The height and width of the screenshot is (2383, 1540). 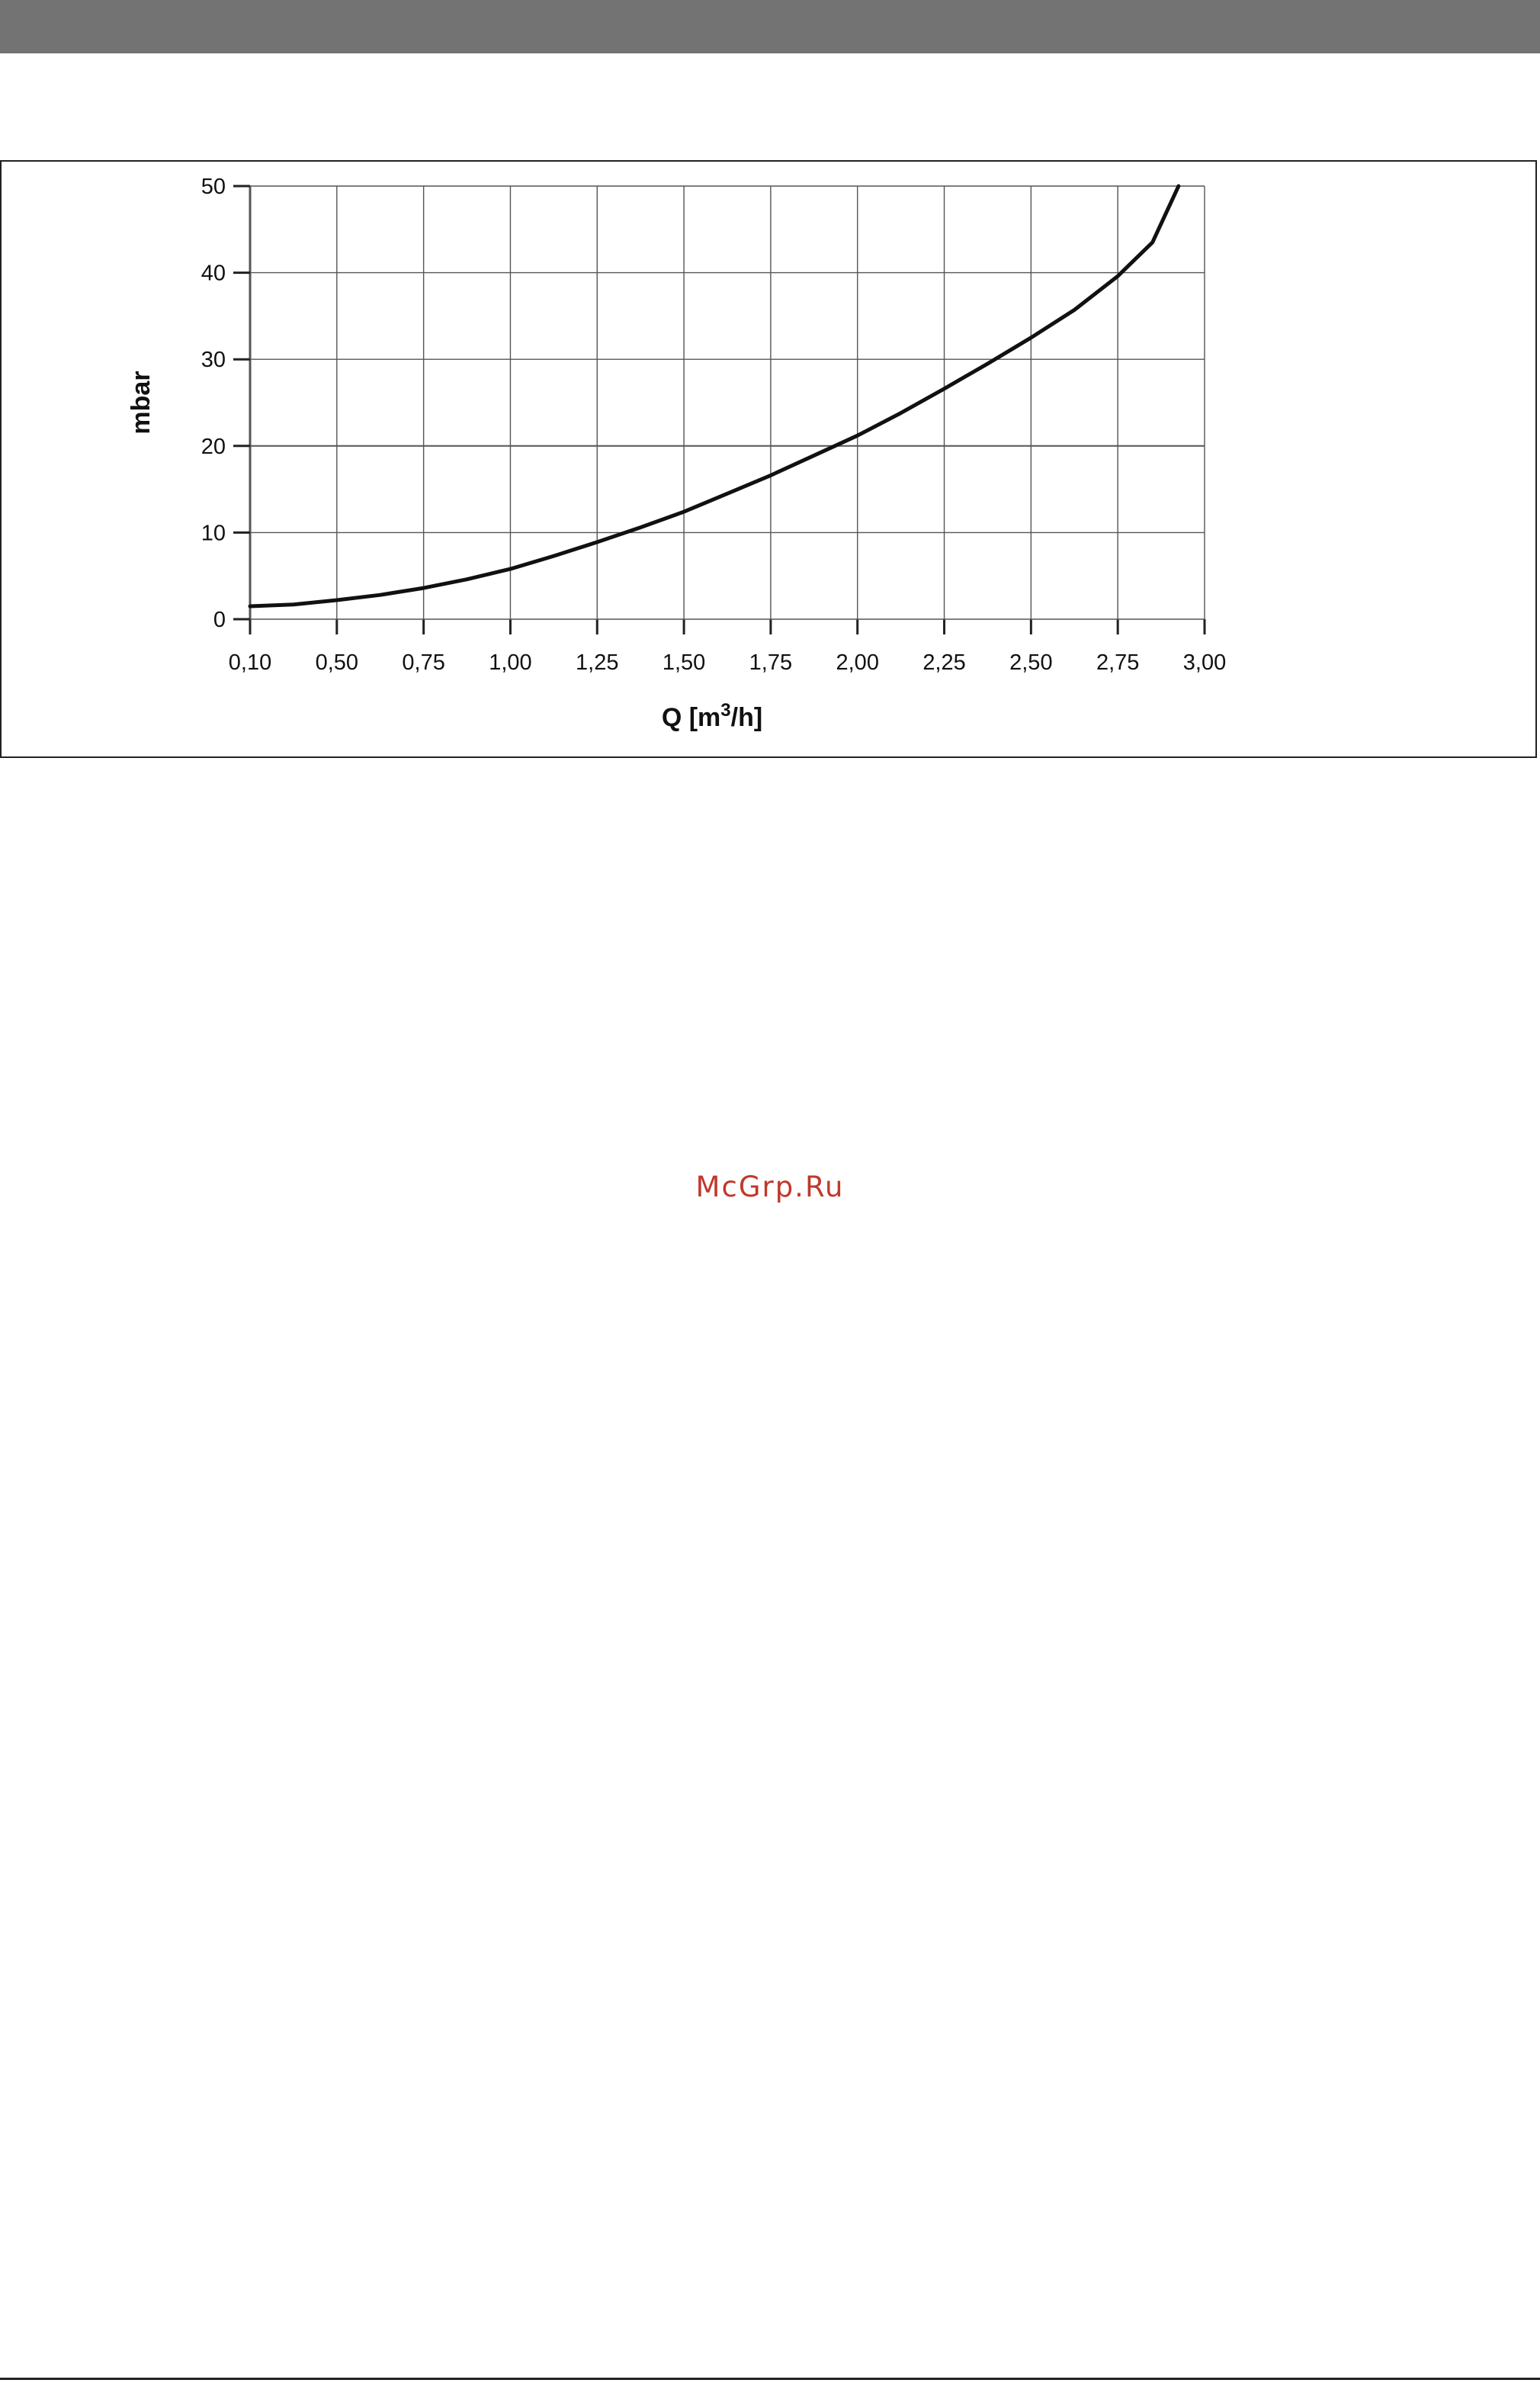 What do you see at coordinates (597, 663) in the screenshot?
I see `x-tick-label: 1,25` at bounding box center [597, 663].